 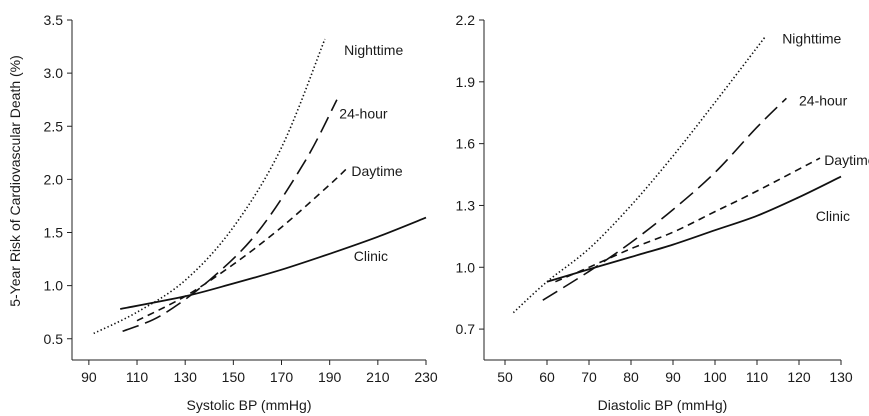 What do you see at coordinates (505, 377) in the screenshot?
I see `panel-1-x-tick-label: 50` at bounding box center [505, 377].